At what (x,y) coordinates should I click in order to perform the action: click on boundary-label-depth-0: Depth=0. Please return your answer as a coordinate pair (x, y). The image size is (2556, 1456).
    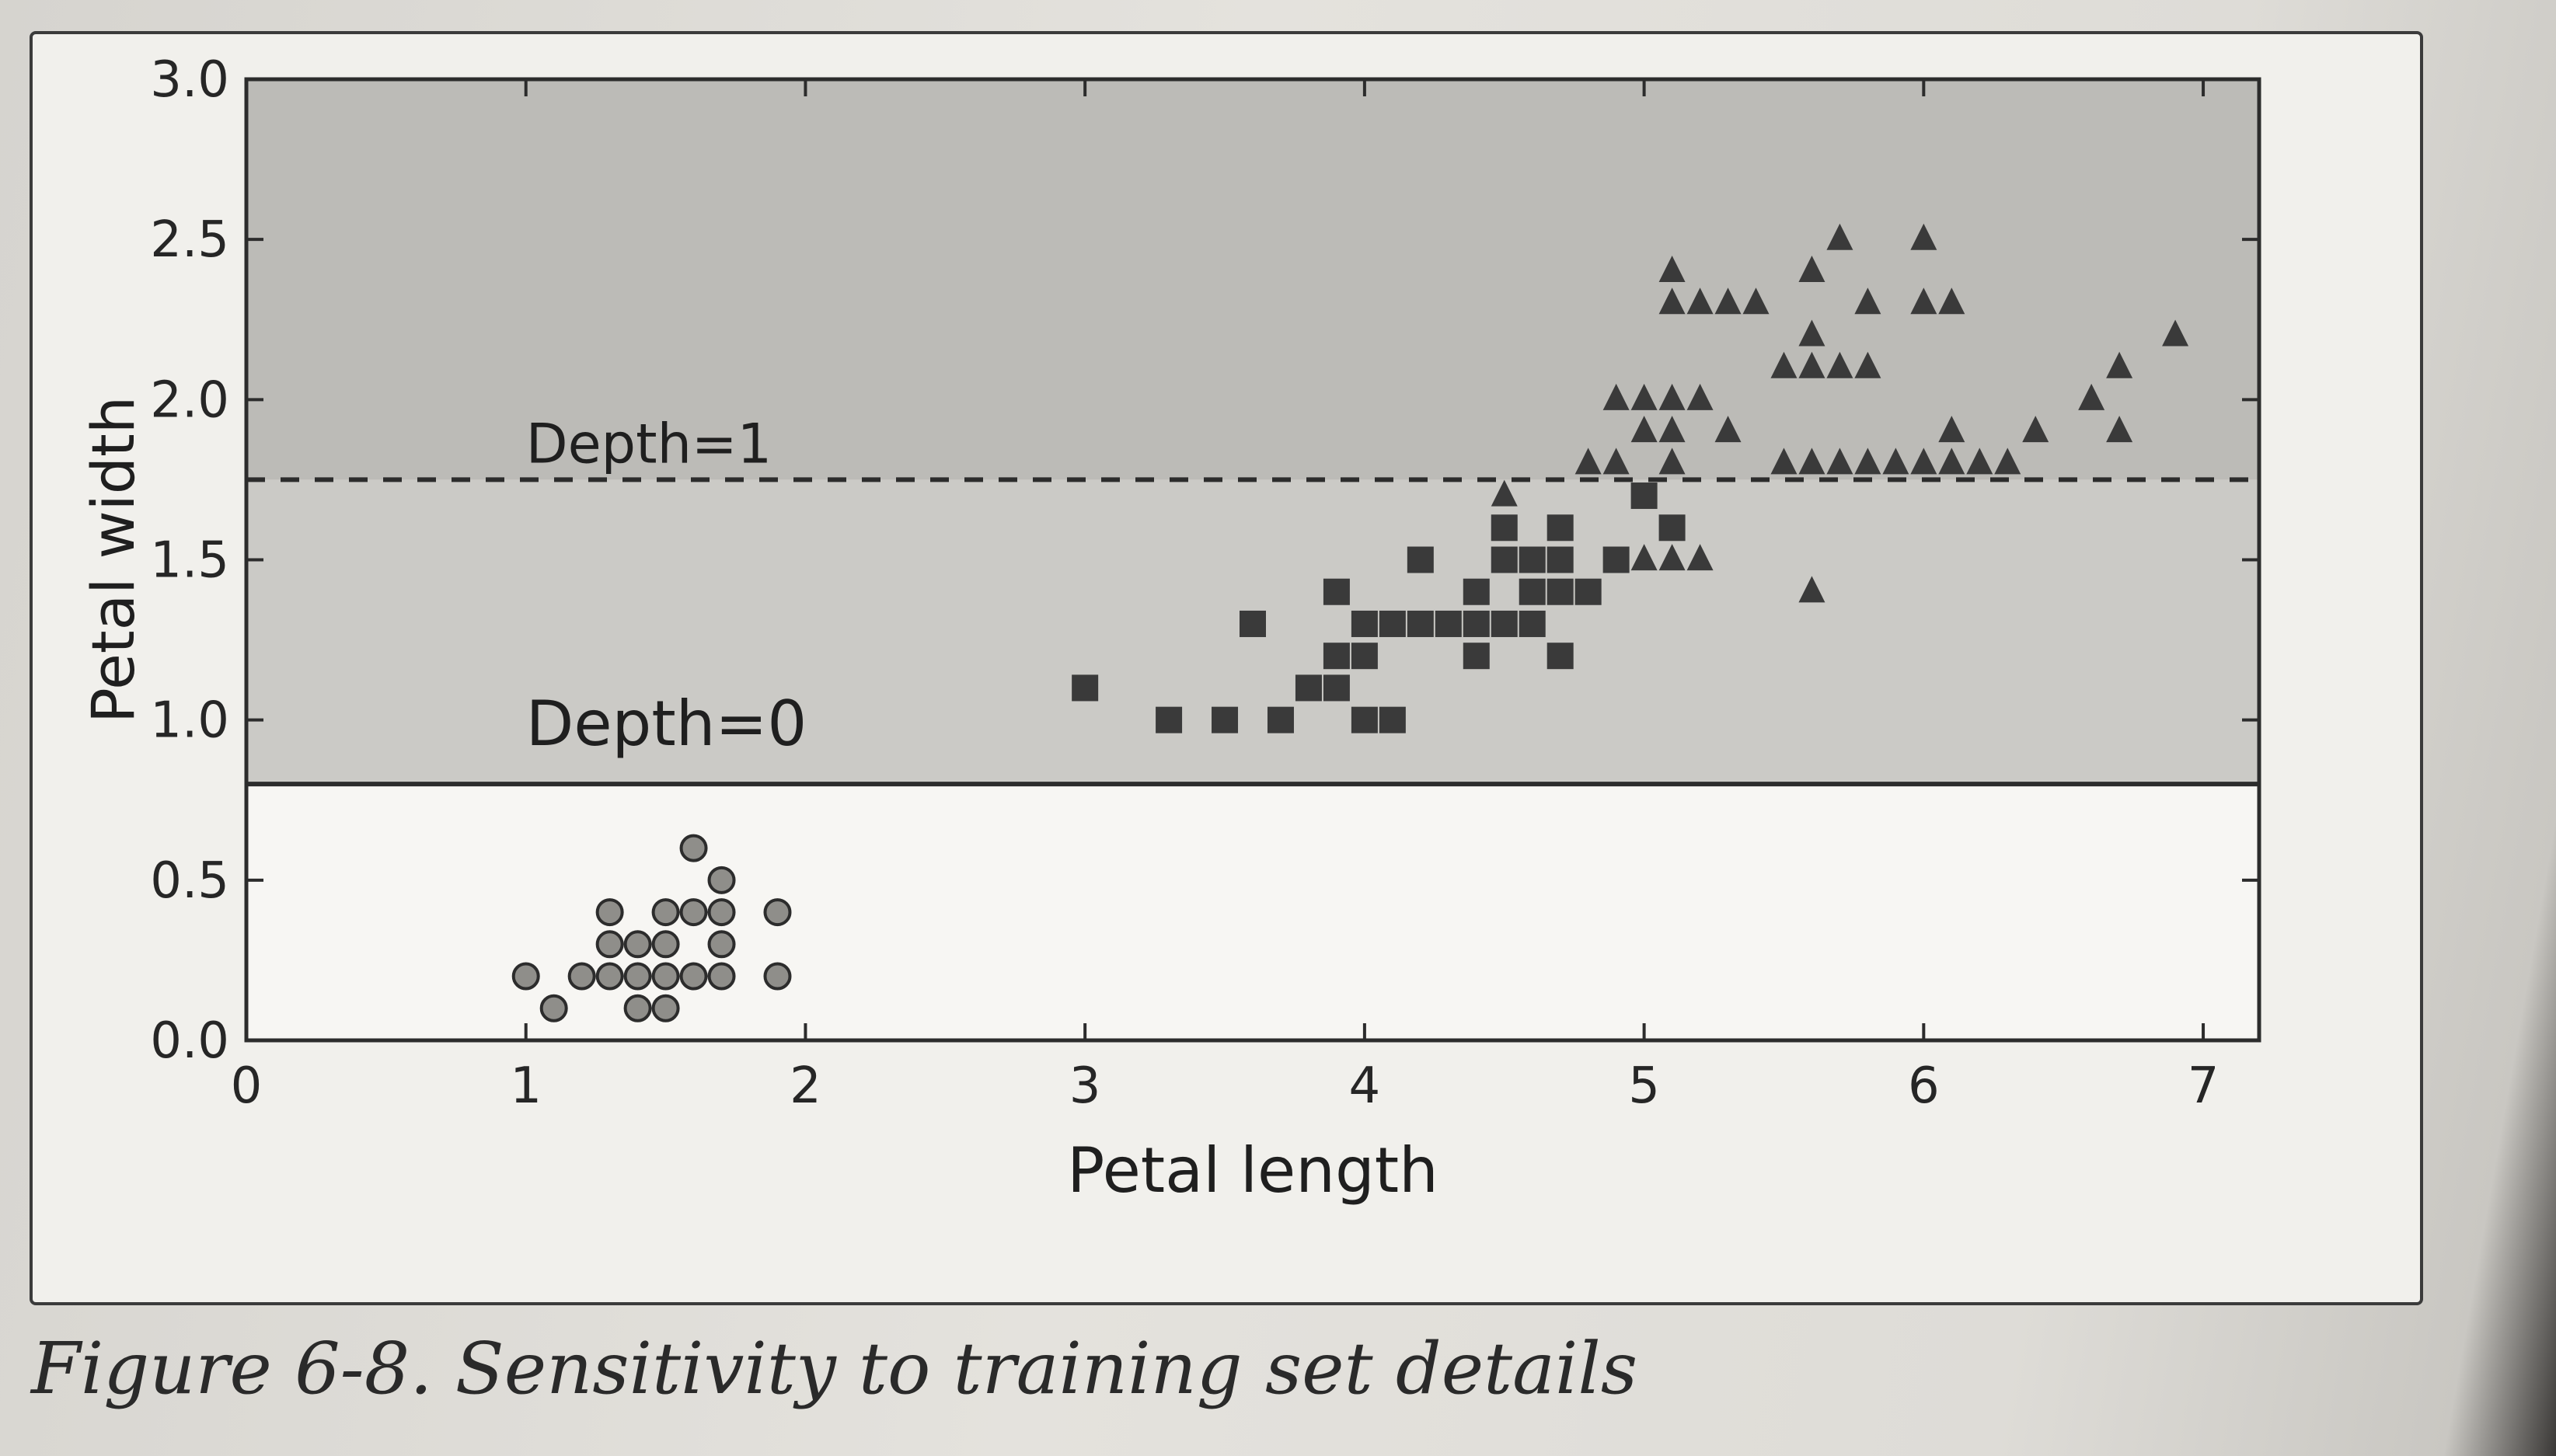
    Looking at the image, I should click on (666, 724).